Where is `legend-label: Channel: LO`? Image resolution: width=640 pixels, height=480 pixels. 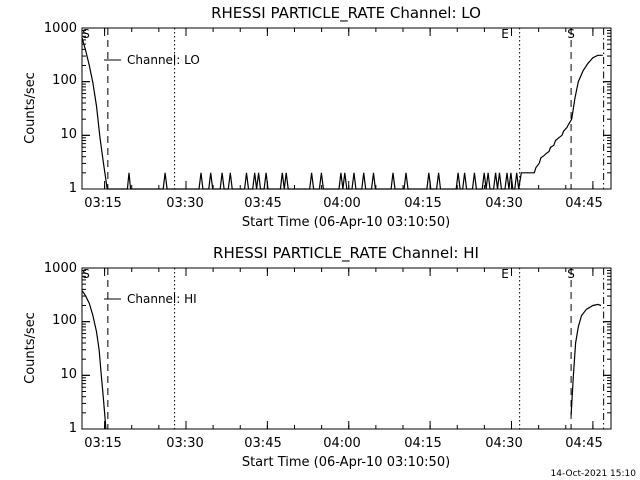 legend-label: Channel: LO is located at coordinates (163, 60).